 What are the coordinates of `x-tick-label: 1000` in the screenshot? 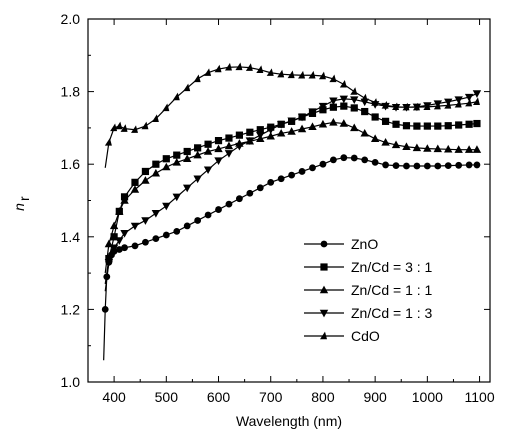 It's located at (427, 397).